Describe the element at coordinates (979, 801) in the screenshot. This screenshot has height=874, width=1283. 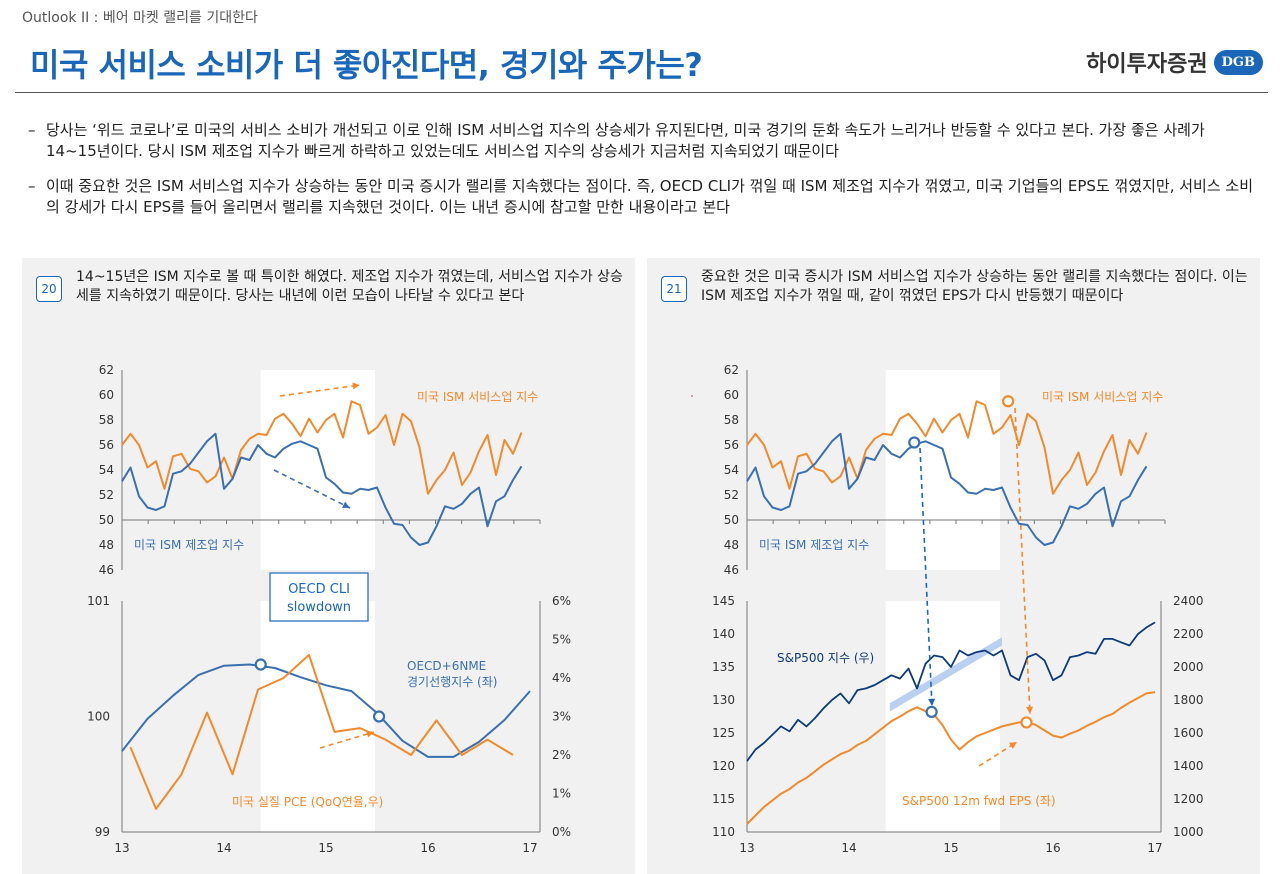
I see `series-label-eps: S&P500 12m fwd EPS (좌)` at that location.